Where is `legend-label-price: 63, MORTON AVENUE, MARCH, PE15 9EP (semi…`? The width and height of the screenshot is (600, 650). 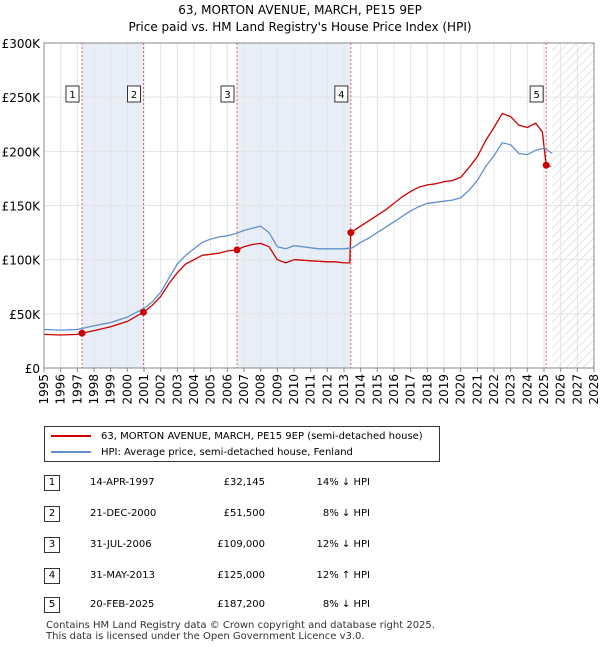 legend-label-price: 63, MORTON AVENUE, MARCH, PE15 9EP (semi… is located at coordinates (262, 436).